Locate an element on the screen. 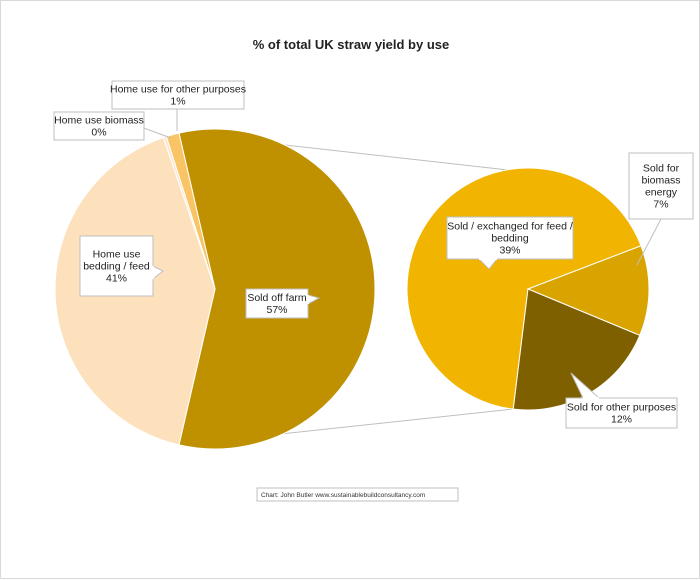  data-label-text: bedding is located at coordinates (510, 239).